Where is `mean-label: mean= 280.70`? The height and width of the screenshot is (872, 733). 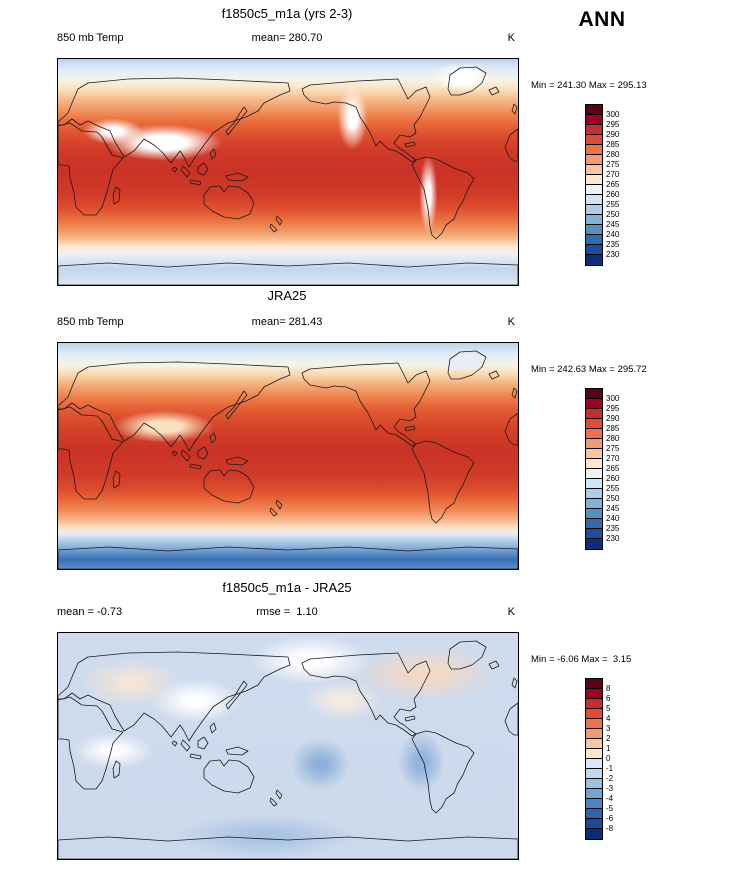
mean-label: mean= 280.70 is located at coordinates (287, 38).